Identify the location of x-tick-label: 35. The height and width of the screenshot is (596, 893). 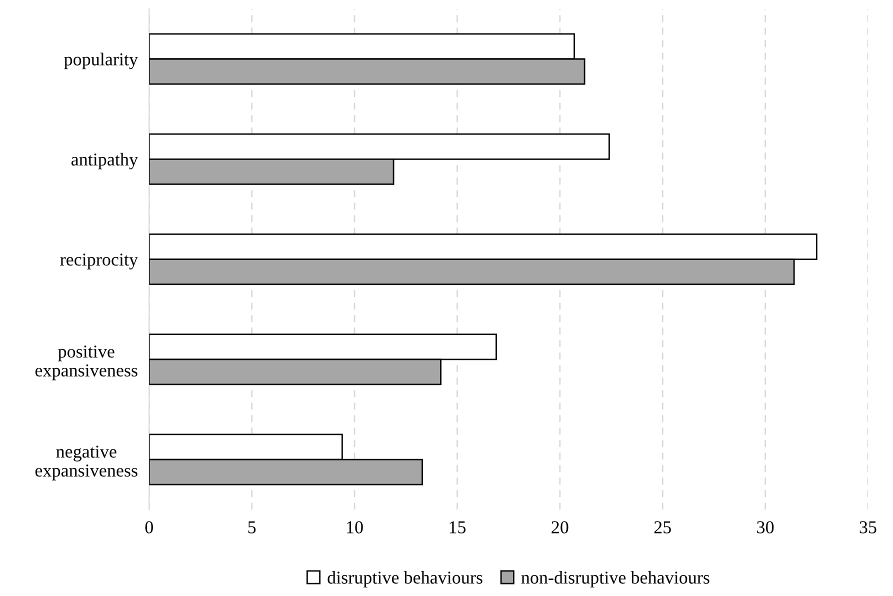
(868, 527).